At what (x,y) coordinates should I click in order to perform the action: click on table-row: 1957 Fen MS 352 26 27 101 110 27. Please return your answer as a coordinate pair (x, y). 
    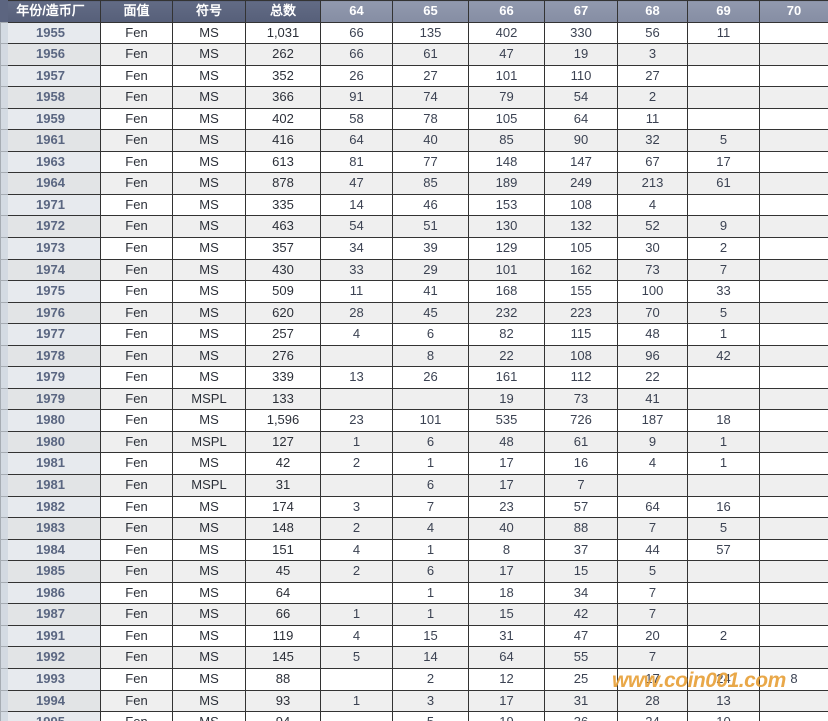
    Looking at the image, I should click on (414, 76).